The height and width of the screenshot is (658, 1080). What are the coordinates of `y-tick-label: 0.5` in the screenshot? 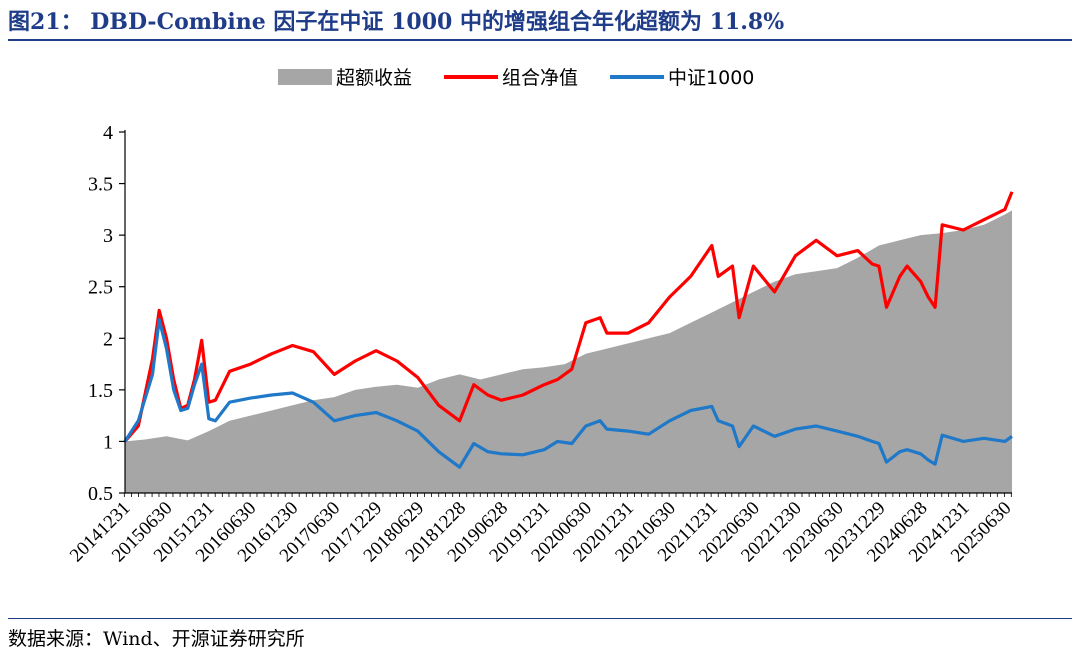 It's located at (100, 494).